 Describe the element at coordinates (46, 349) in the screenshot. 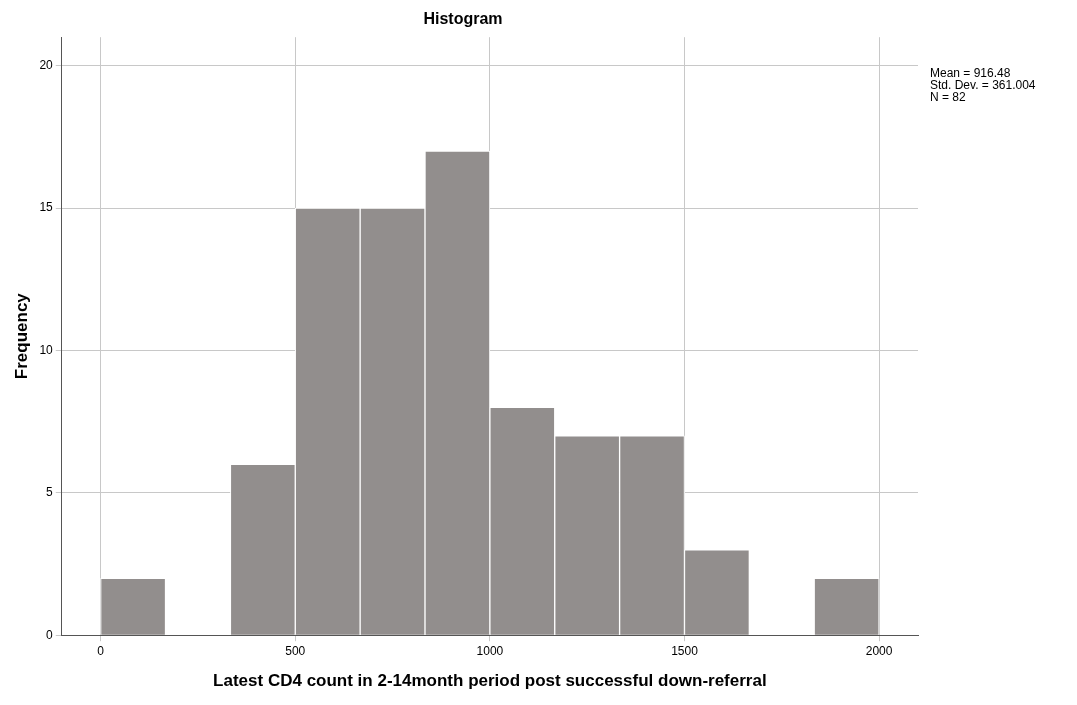

I see `y-tick-label: 10` at that location.